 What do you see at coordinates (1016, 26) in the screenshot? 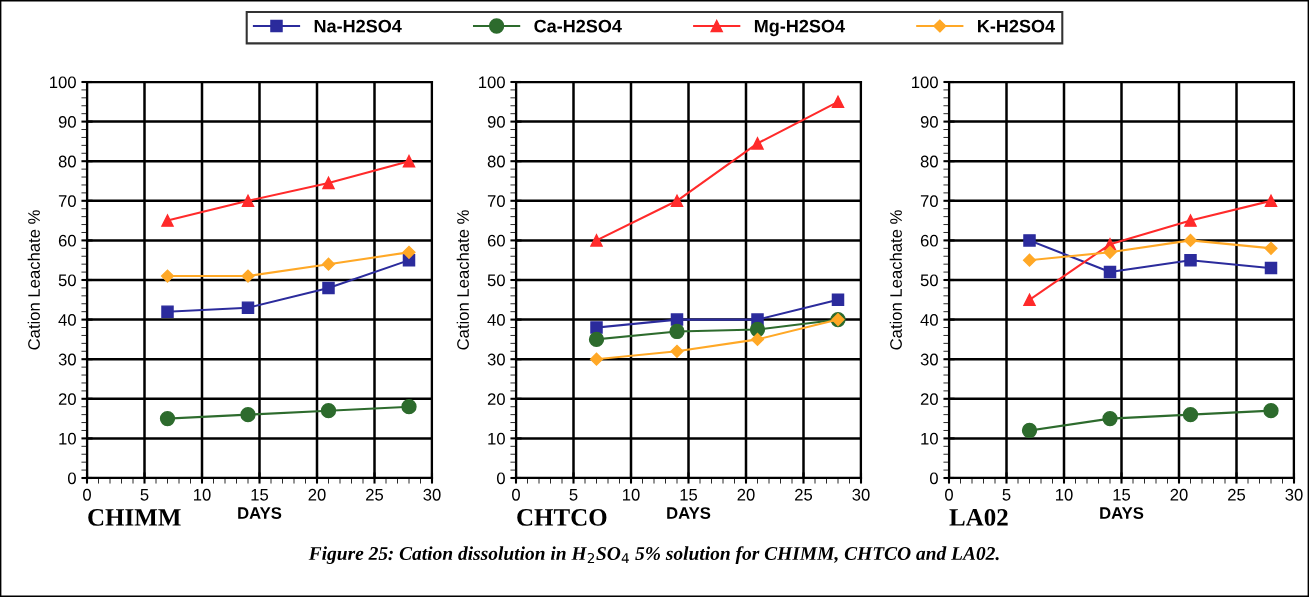
I see `legend-label: K-H2SO4` at bounding box center [1016, 26].